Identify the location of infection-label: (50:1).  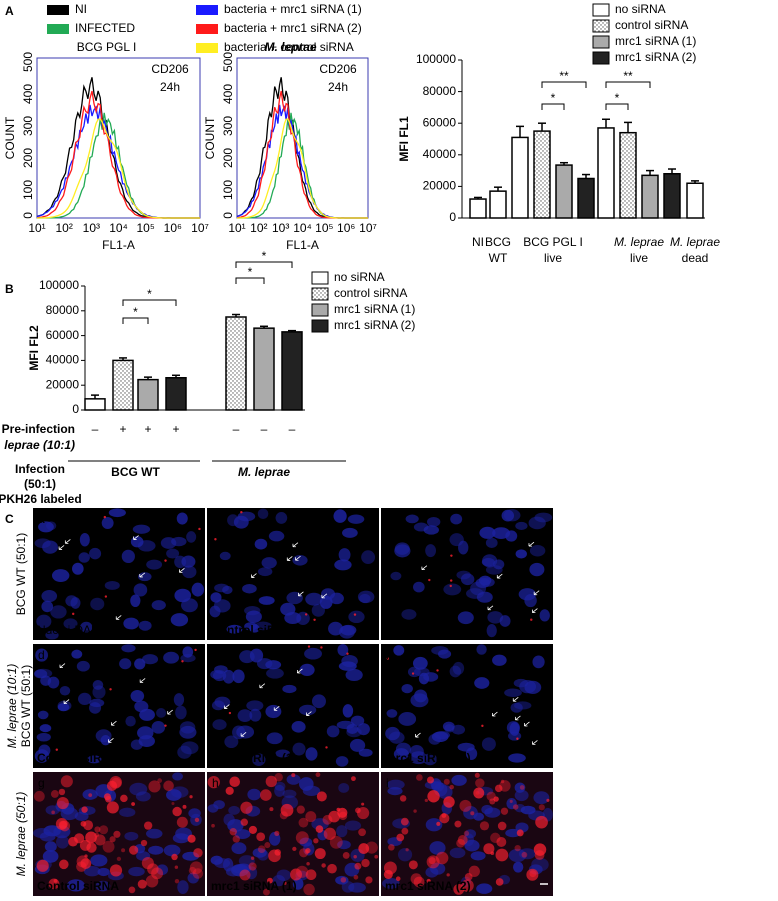
(40, 484).